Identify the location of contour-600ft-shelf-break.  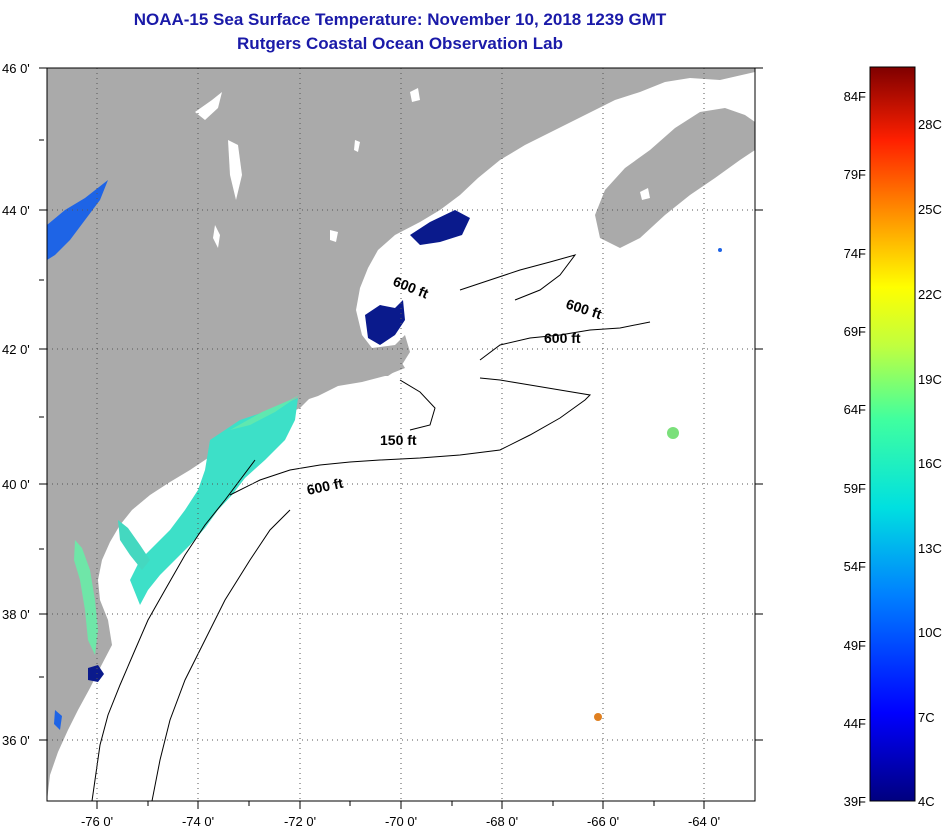
(410, 436).